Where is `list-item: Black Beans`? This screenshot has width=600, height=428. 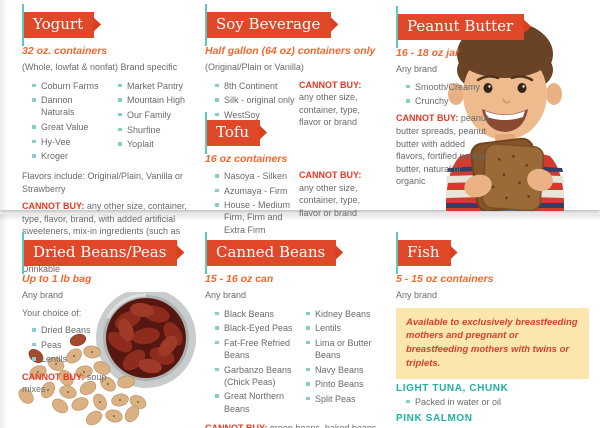
list-item: Black Beans is located at coordinates (255, 314).